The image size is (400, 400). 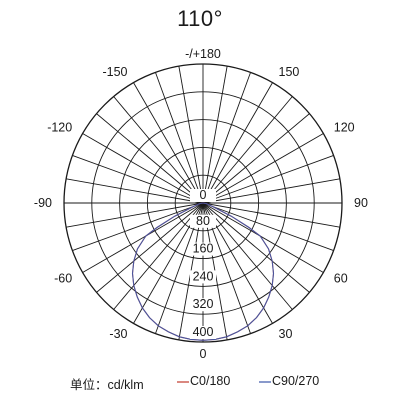 What do you see at coordinates (344, 128) in the screenshot?
I see `angle-label: 120` at bounding box center [344, 128].